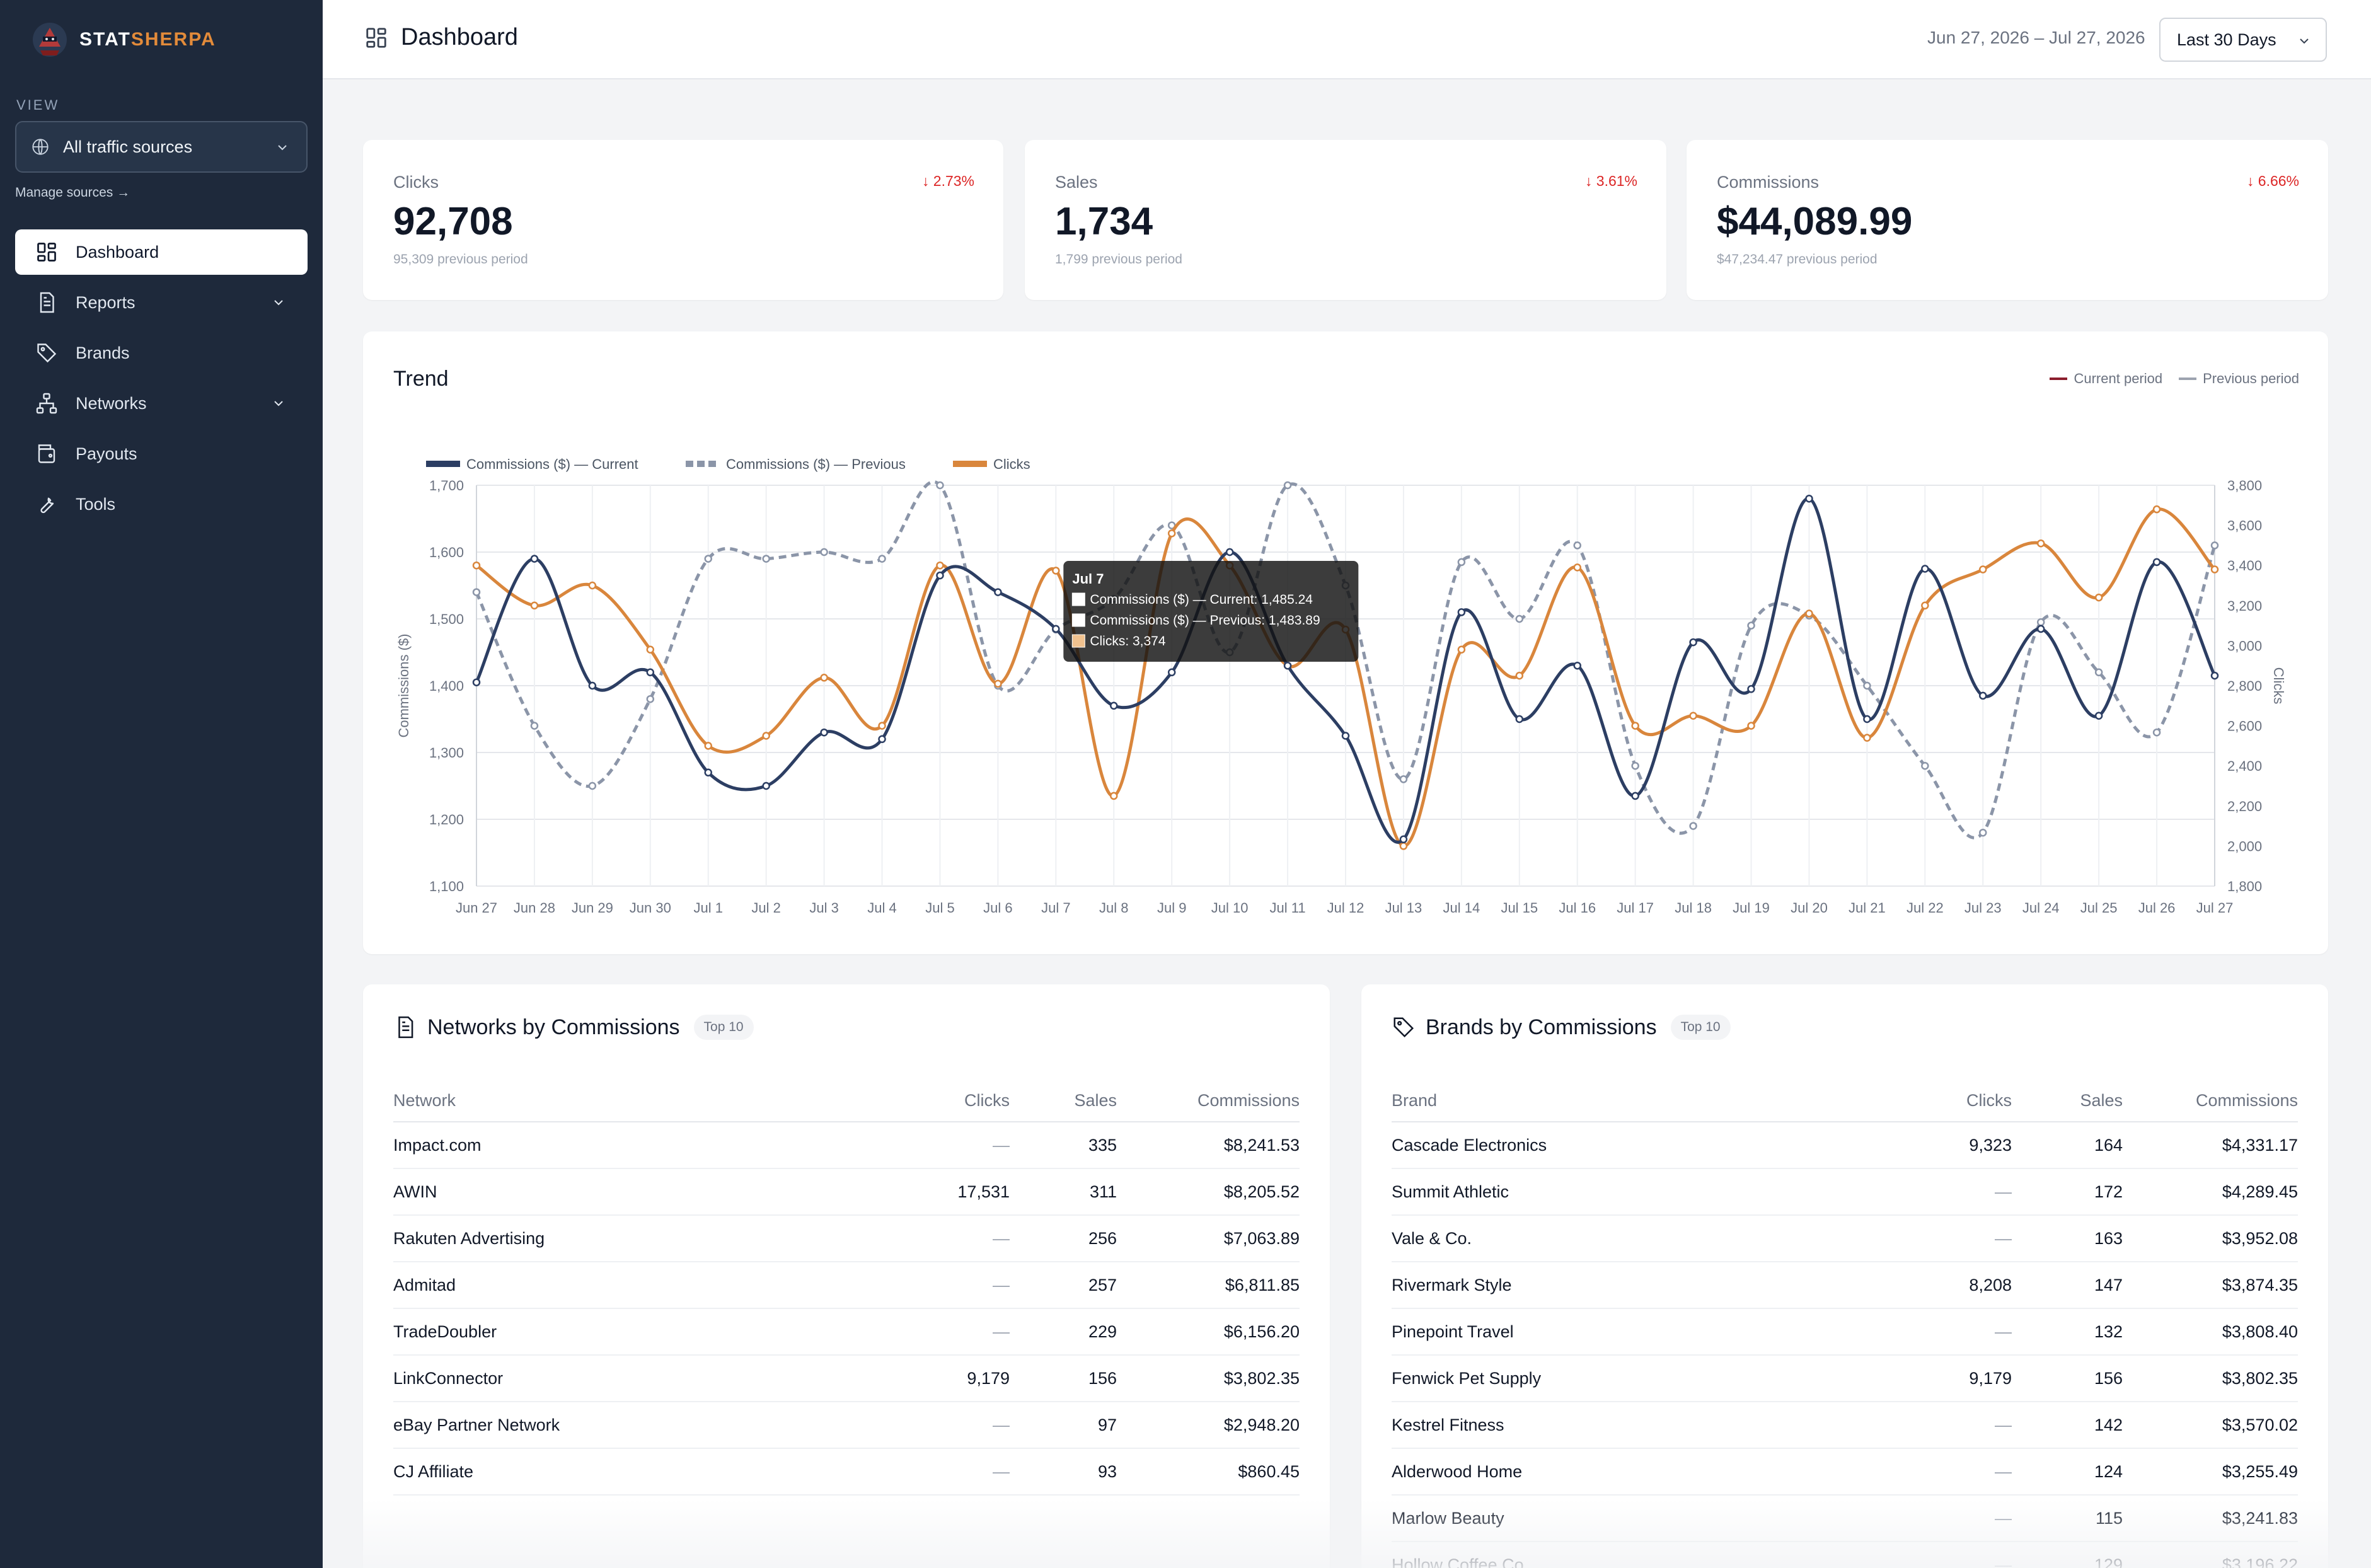 The height and width of the screenshot is (1568, 2371). What do you see at coordinates (2211, 1379) in the screenshot?
I see `row-commissions-cell: $3,802.35` at bounding box center [2211, 1379].